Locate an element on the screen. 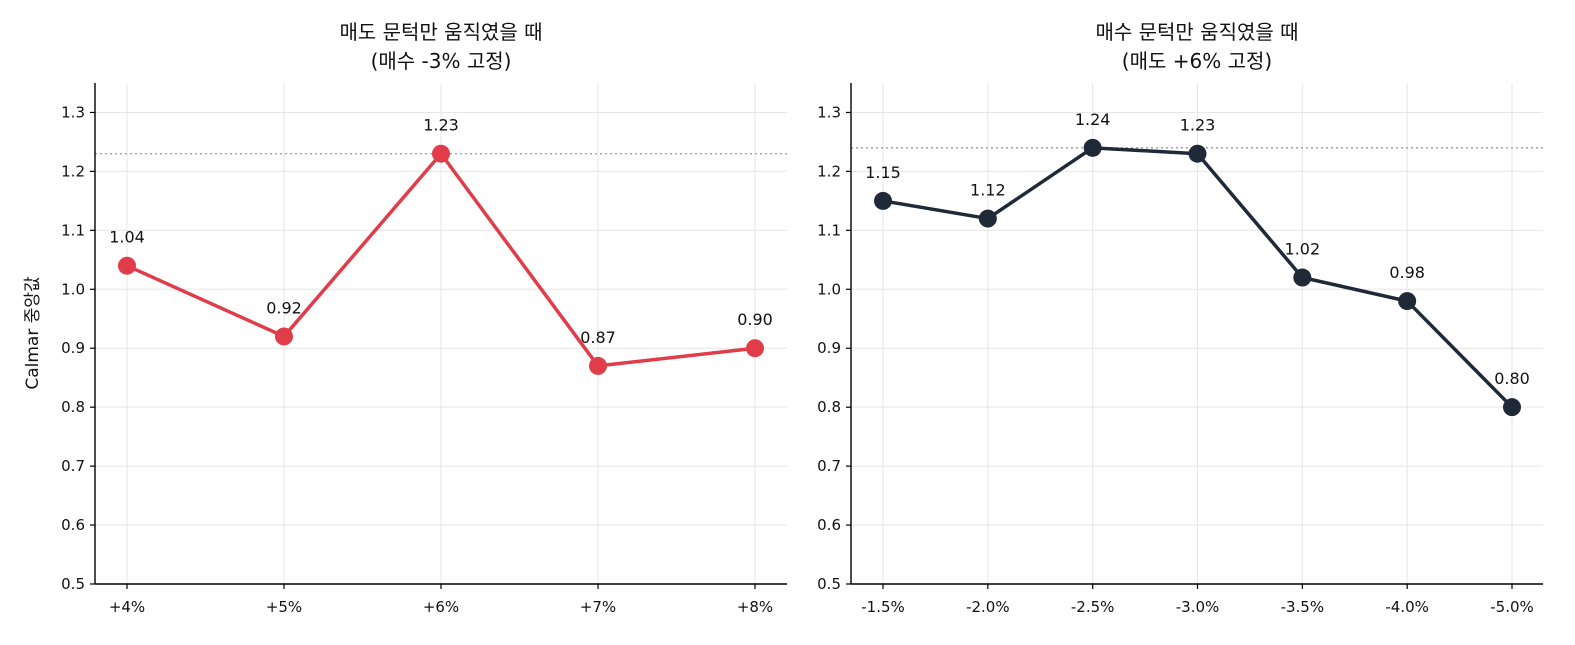  x-tick-label: -5.0% is located at coordinates (1512, 607).